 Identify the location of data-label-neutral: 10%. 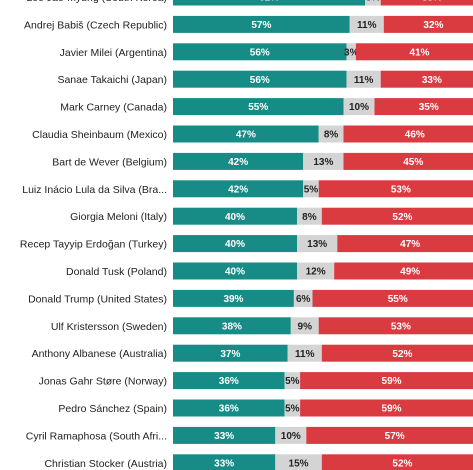
(359, 107).